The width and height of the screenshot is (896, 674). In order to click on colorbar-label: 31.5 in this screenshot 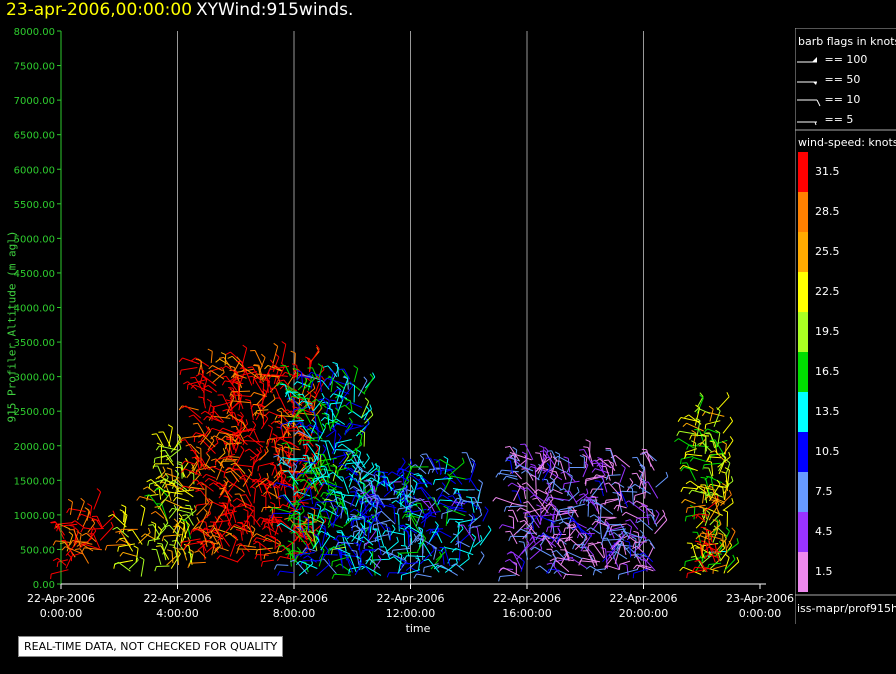, I will do `click(827, 171)`.